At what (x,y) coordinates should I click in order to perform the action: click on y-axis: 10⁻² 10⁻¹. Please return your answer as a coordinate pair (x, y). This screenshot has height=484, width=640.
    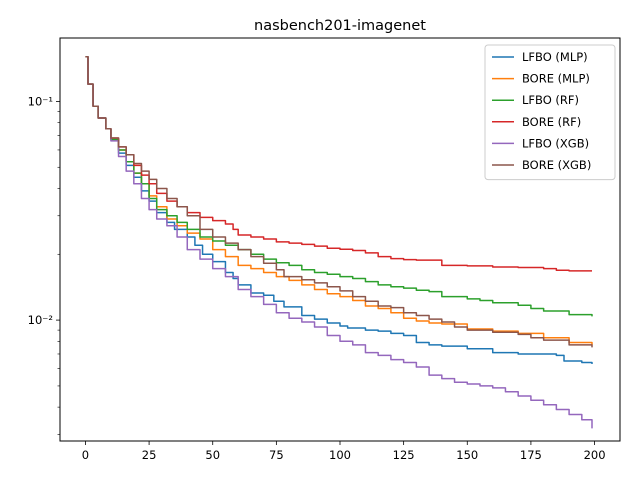
    Looking at the image, I should click on (44, 264).